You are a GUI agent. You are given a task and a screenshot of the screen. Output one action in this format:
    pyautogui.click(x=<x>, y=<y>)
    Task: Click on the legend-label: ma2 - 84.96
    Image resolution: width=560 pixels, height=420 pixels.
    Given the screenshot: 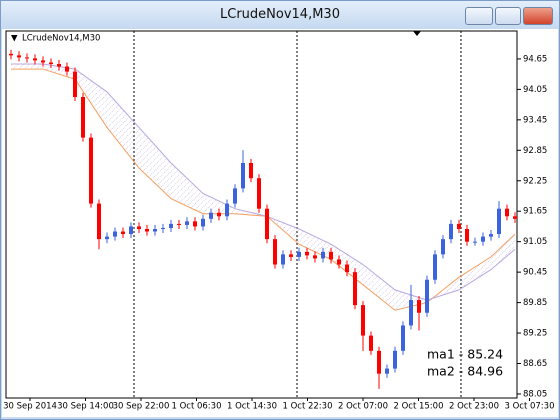 What is the action you would take?
    pyautogui.click(x=465, y=371)
    